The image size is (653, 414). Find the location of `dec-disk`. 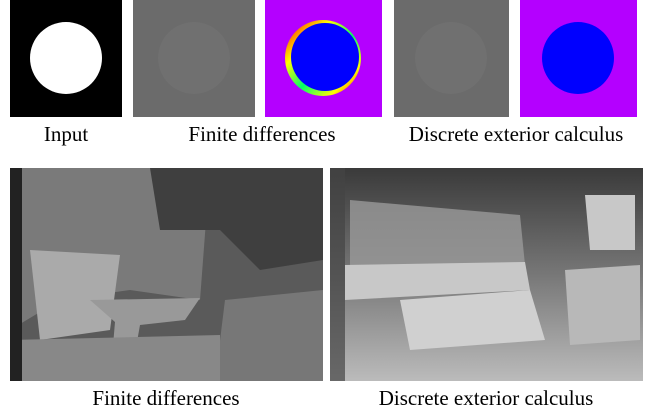

dec-disk is located at coordinates (451, 58).